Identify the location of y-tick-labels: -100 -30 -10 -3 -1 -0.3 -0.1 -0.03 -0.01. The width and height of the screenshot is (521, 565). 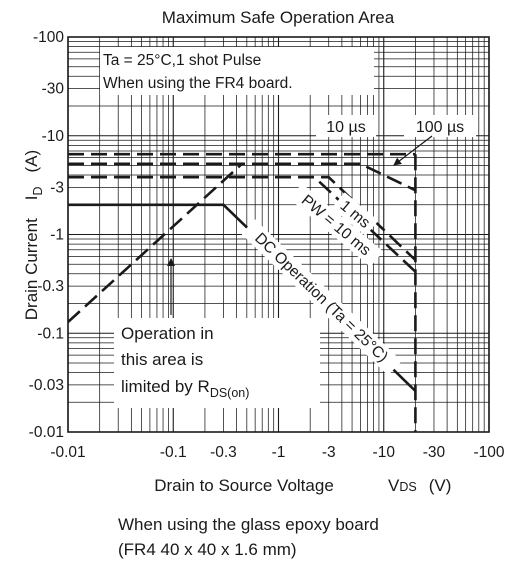
(47, 235).